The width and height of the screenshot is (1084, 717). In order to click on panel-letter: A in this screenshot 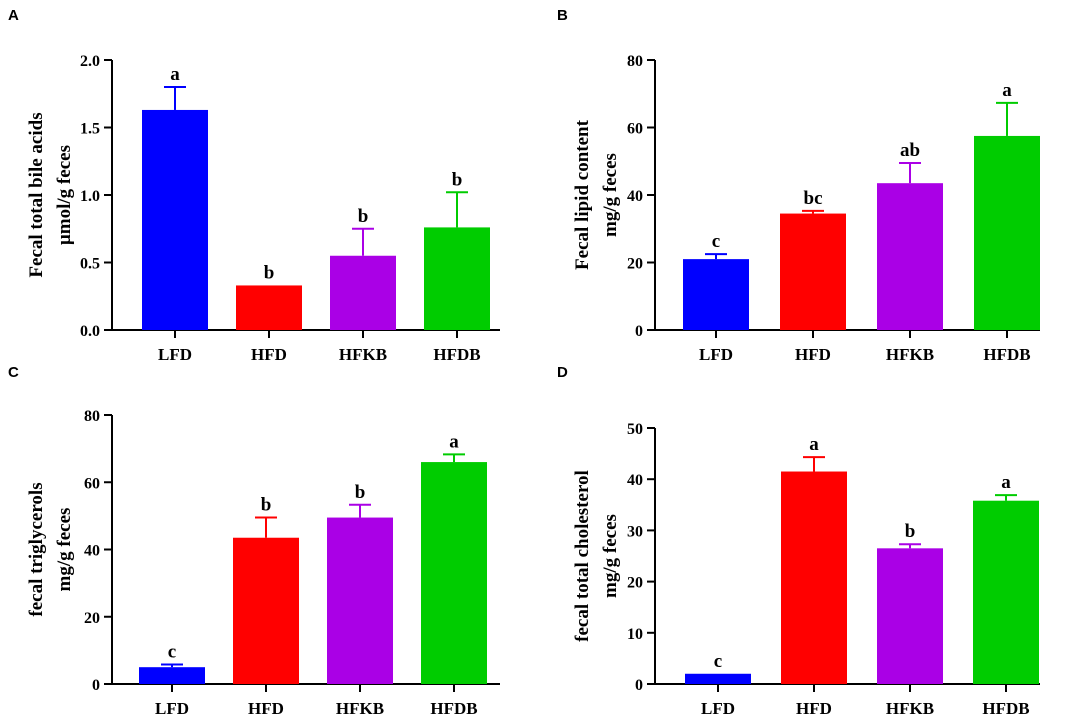, I will do `click(13, 15)`.